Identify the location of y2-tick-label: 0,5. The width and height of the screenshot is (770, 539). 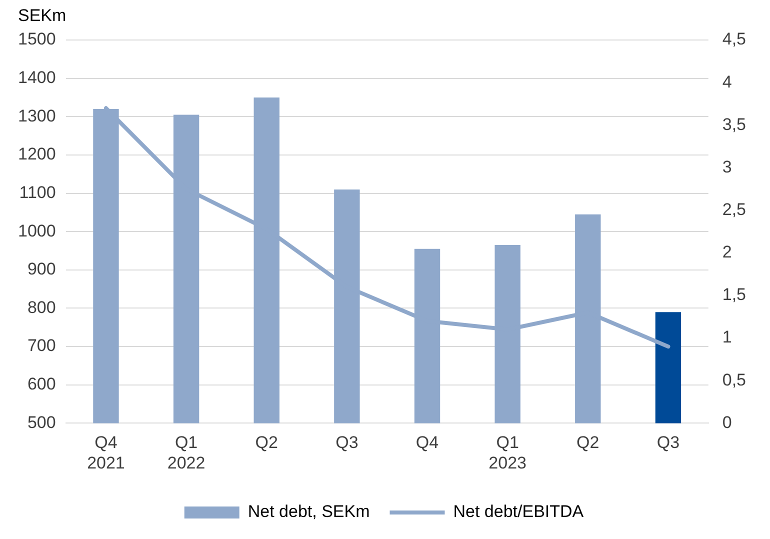
(734, 380).